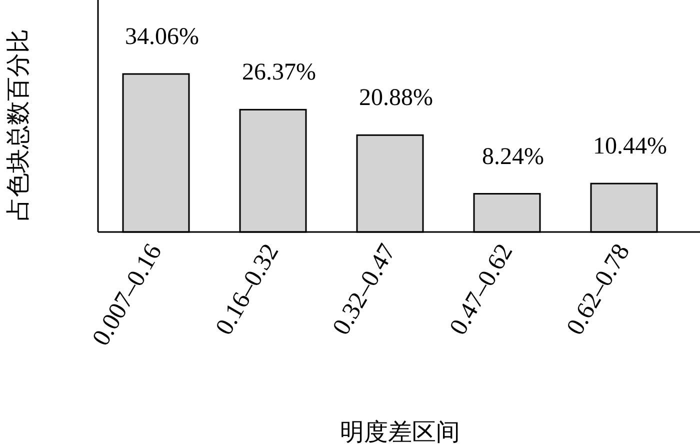 The image size is (700, 447). Describe the element at coordinates (19, 125) in the screenshot. I see `y-axis-title: 占色块总数百分比` at that location.